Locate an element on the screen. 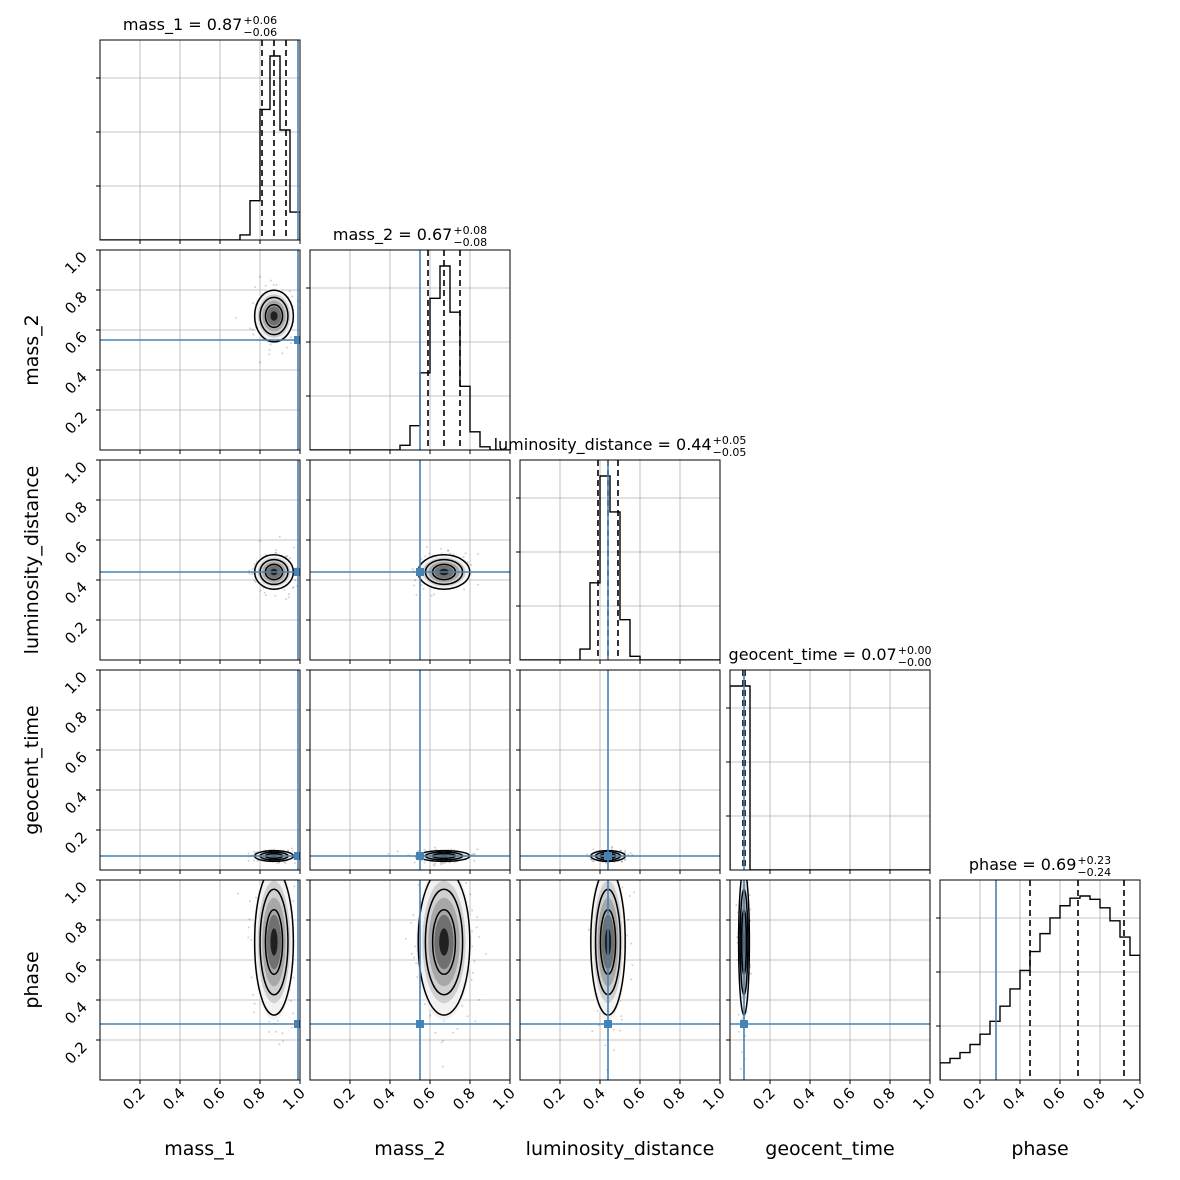 Image resolution: width=1180 pixels, height=1180 pixels. panel-mass_1-vs-luminosity_distance is located at coordinates (198, 561).